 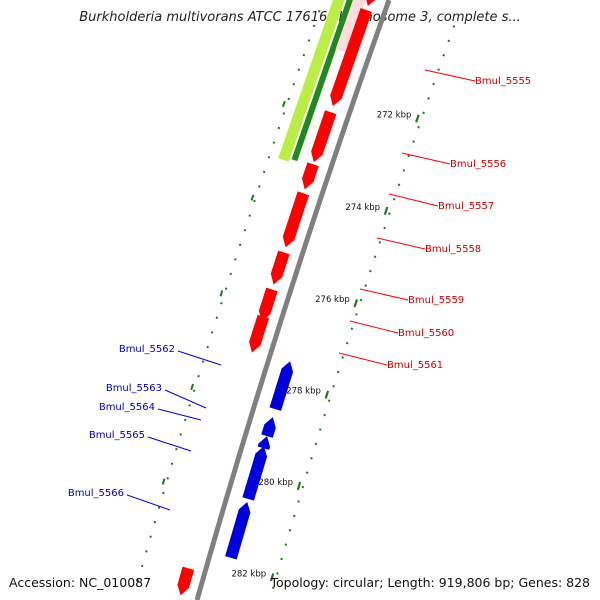 I want to click on gene-label-bmul_5557: Bmul_5557, so click(x=466, y=206).